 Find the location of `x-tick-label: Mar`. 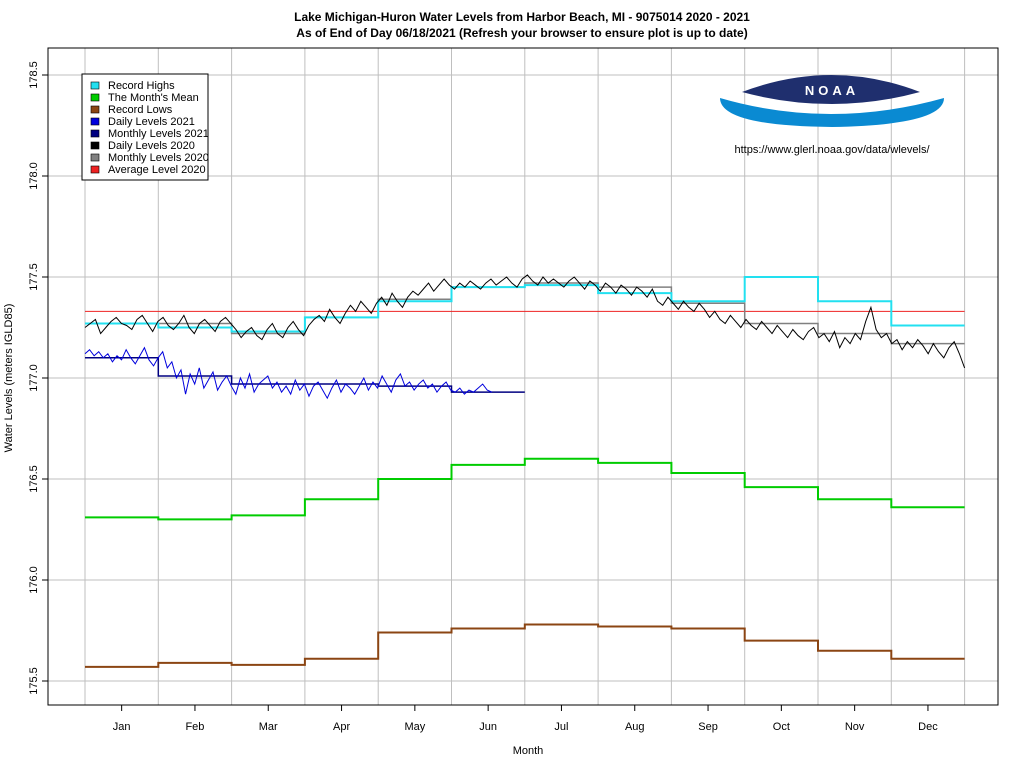

x-tick-label: Mar is located at coordinates (268, 727).